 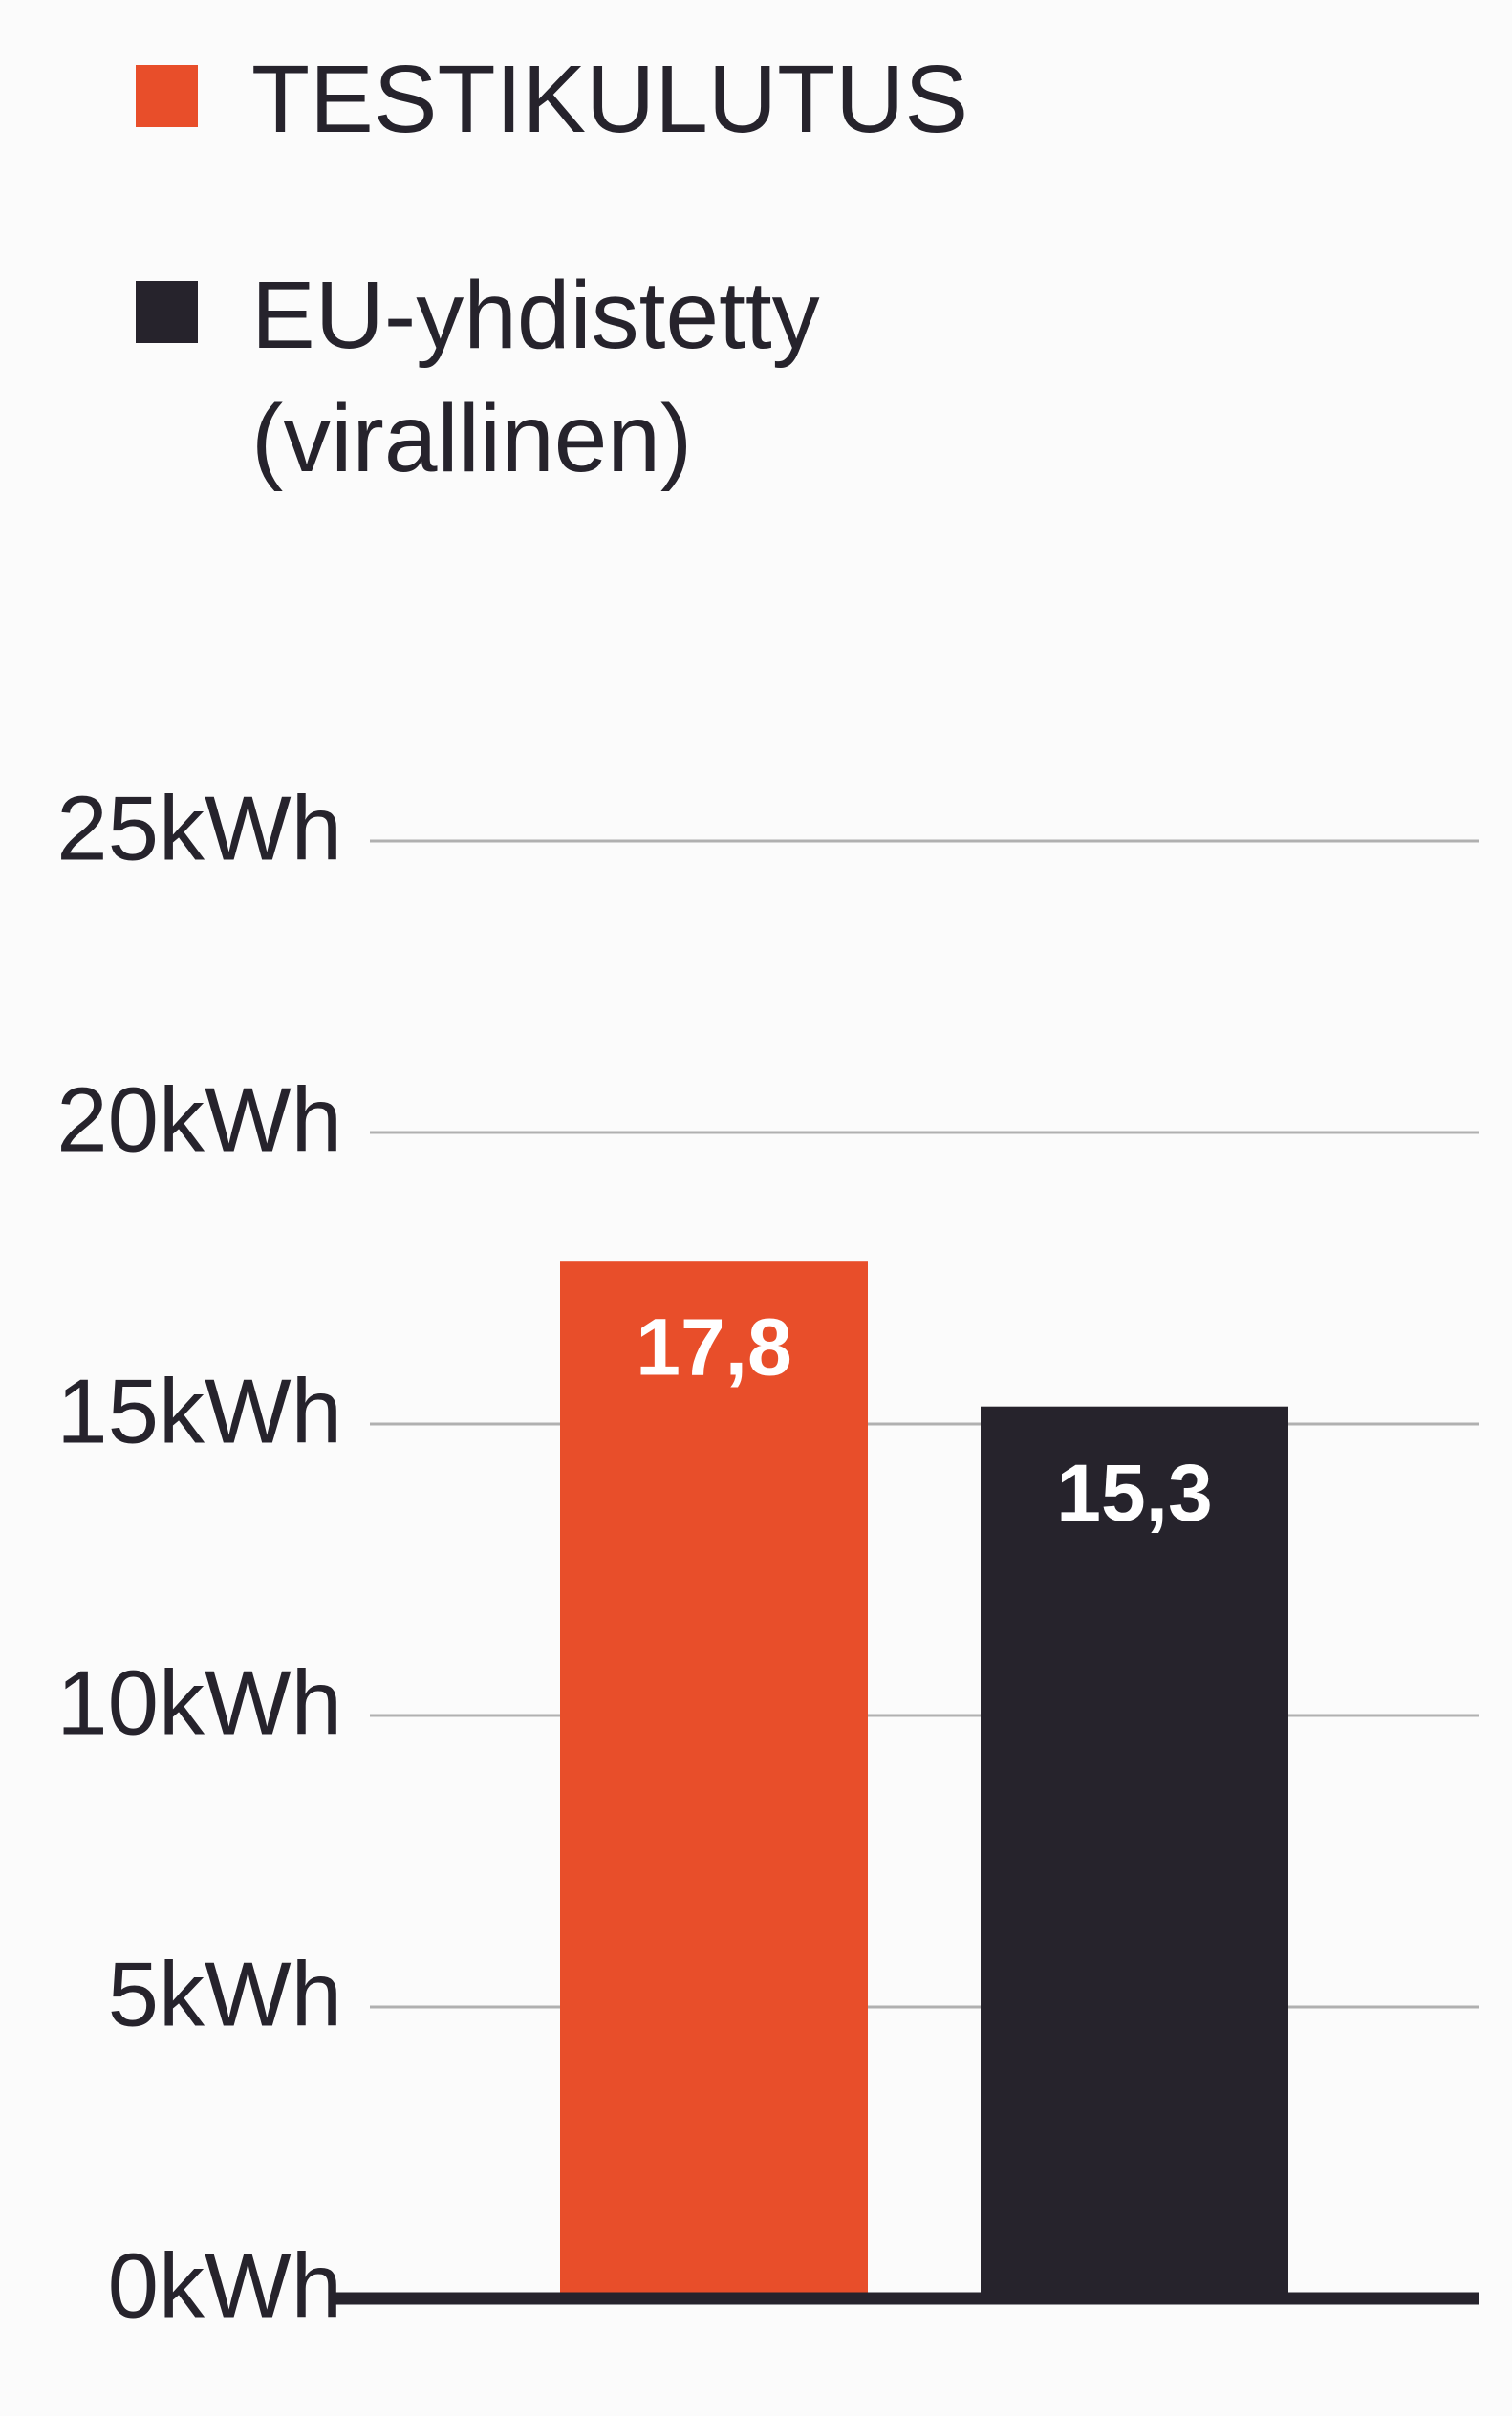 What do you see at coordinates (1134, 1493) in the screenshot?
I see `value-label: 15,3` at bounding box center [1134, 1493].